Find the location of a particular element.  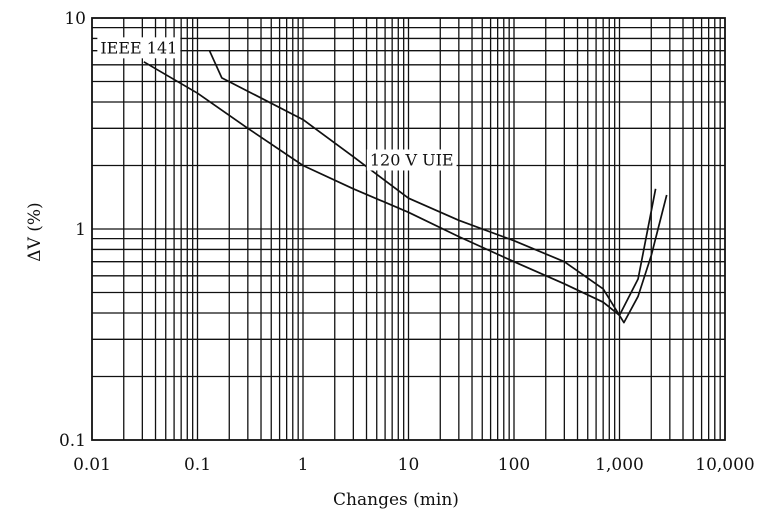

x-axis-title: Changes (min) is located at coordinates (396, 500).